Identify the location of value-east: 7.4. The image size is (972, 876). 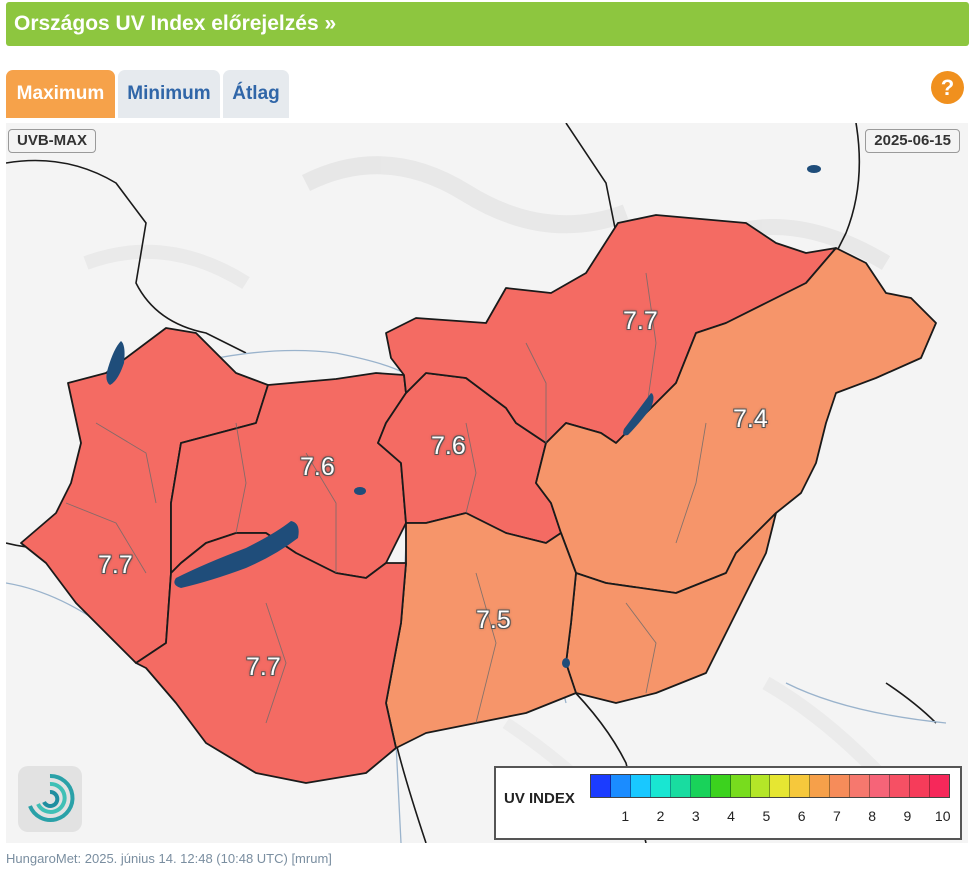
(750, 419).